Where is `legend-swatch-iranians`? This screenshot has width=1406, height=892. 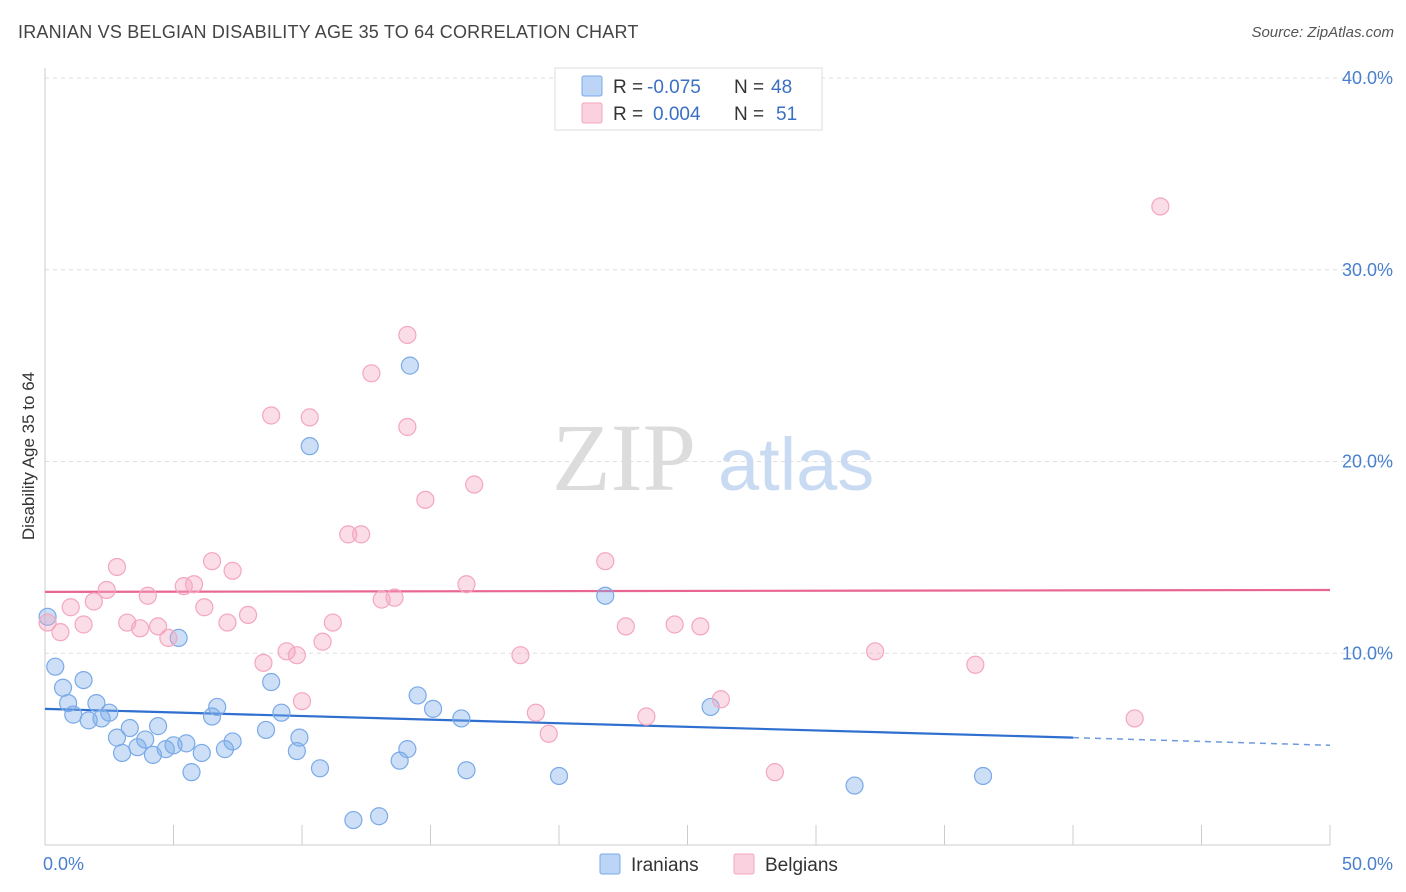 legend-swatch-iranians is located at coordinates (592, 86).